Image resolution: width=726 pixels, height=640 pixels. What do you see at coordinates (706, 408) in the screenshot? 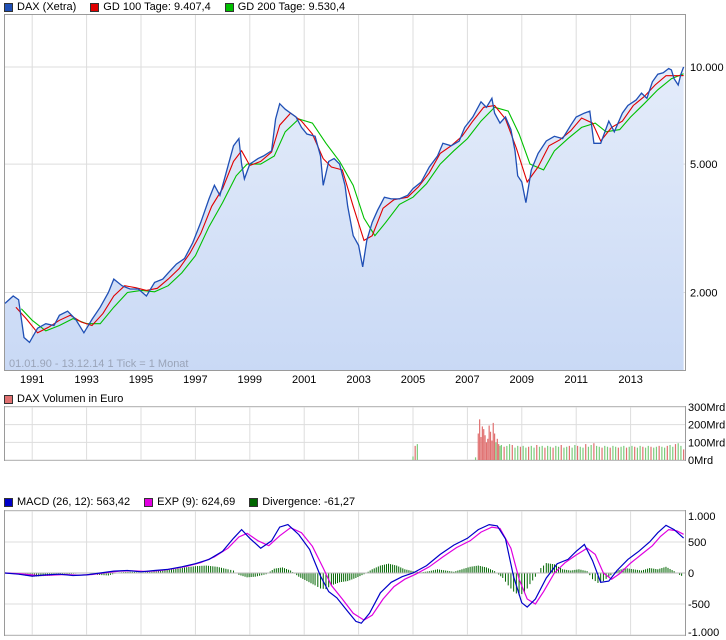
I see `volume-y-tick-300Mrd: 300Mrd` at bounding box center [706, 408].